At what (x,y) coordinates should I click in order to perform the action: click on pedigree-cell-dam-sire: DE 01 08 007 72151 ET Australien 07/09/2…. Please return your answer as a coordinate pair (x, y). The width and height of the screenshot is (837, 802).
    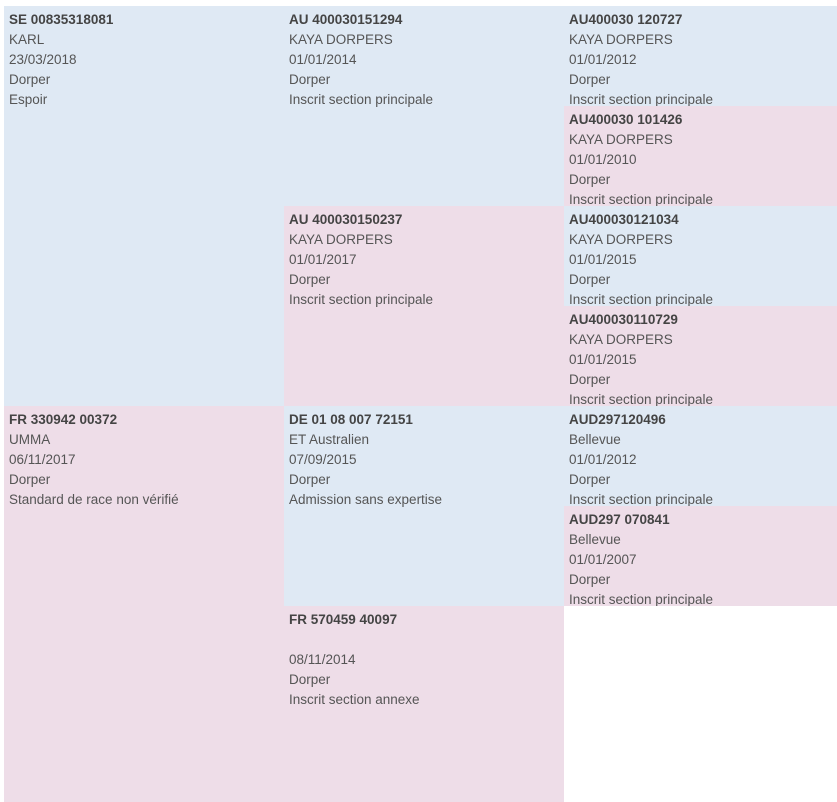
    Looking at the image, I should click on (424, 506).